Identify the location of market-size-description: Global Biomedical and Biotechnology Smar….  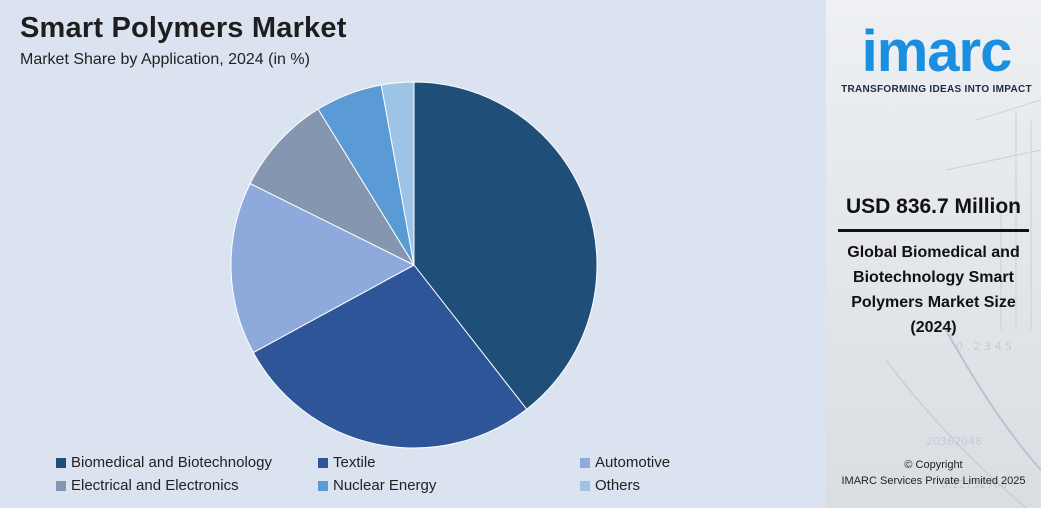
(933, 290).